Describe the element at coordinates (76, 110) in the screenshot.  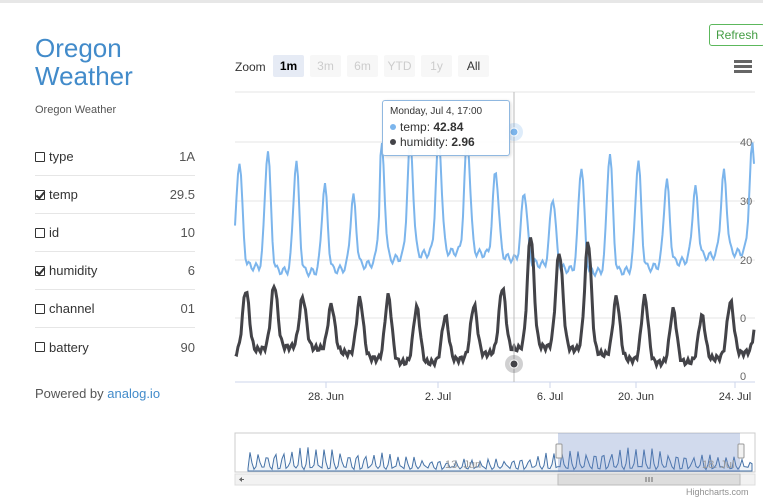
I see `site-subtitle: Oregon Weather` at that location.